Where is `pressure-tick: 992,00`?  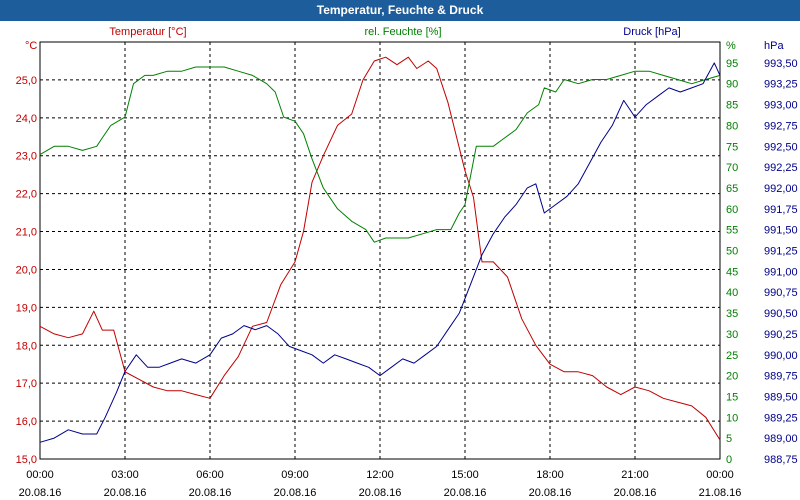
pressure-tick: 992,00 is located at coordinates (781, 189).